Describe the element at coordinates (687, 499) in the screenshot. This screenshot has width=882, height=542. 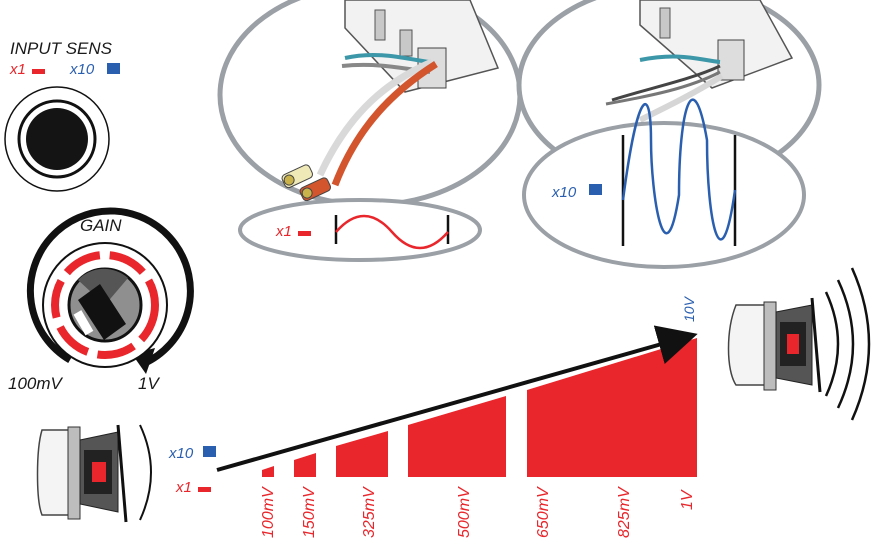
I see `ramp-tick-label: 1V` at that location.